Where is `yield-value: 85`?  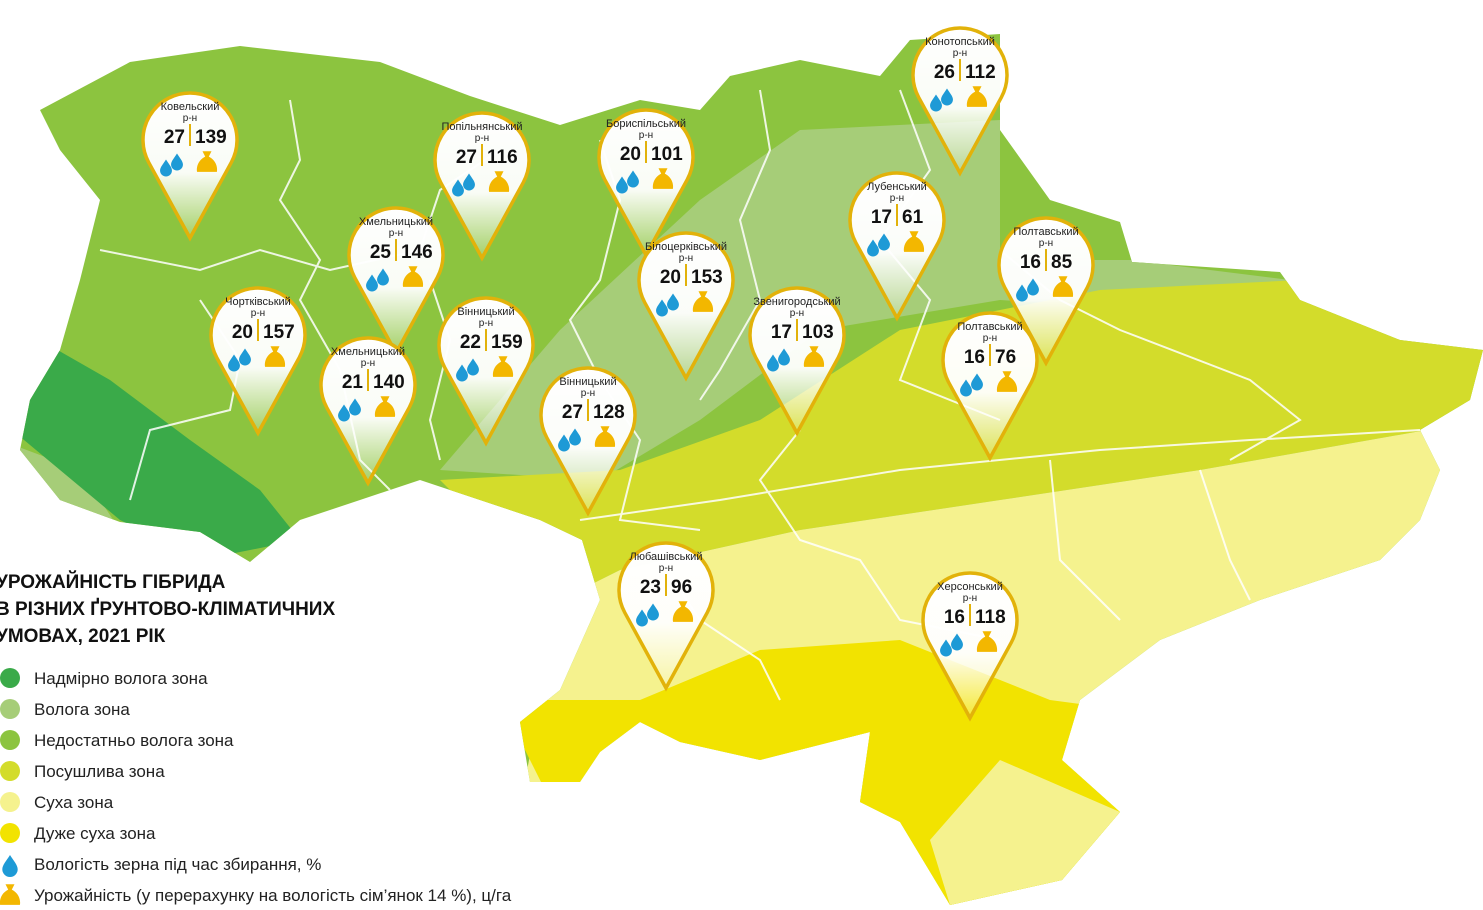 yield-value: 85 is located at coordinates (1062, 262).